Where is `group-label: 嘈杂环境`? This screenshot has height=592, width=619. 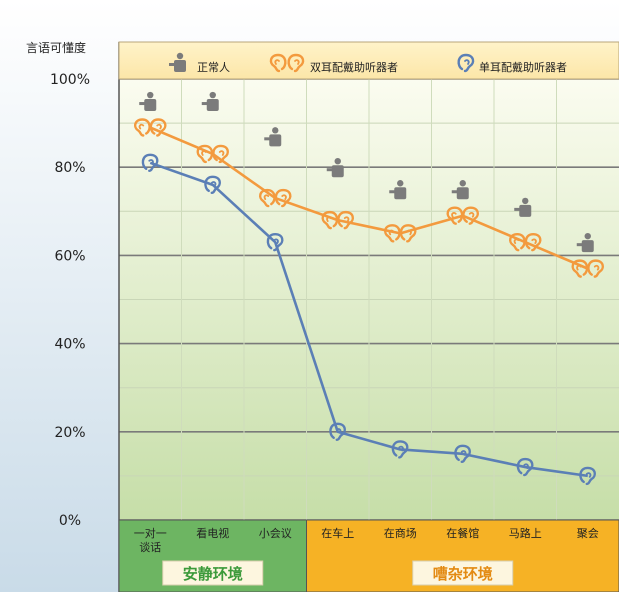 group-label: 嘈杂环境 is located at coordinates (463, 574).